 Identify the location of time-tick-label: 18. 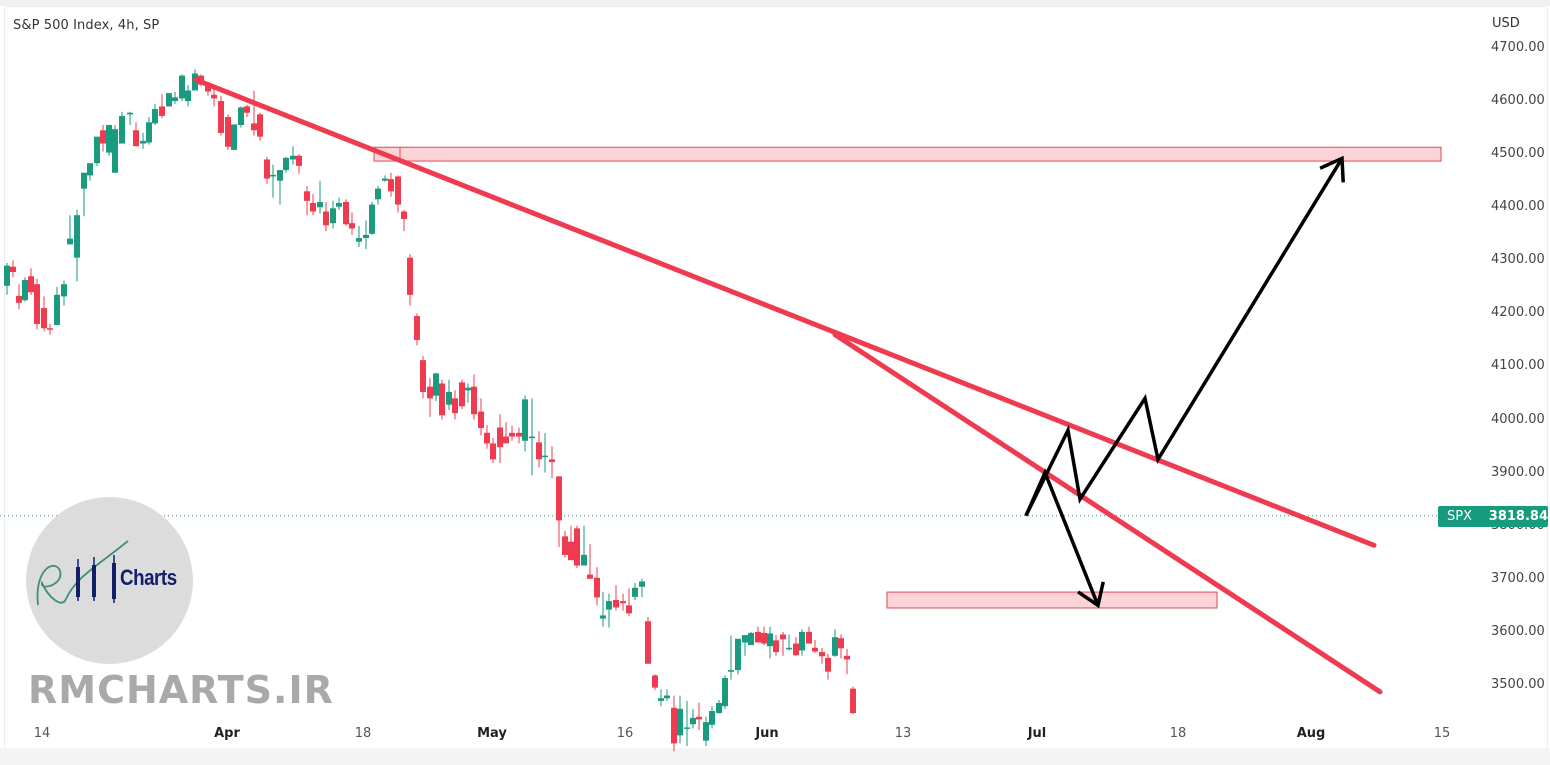
(363, 733).